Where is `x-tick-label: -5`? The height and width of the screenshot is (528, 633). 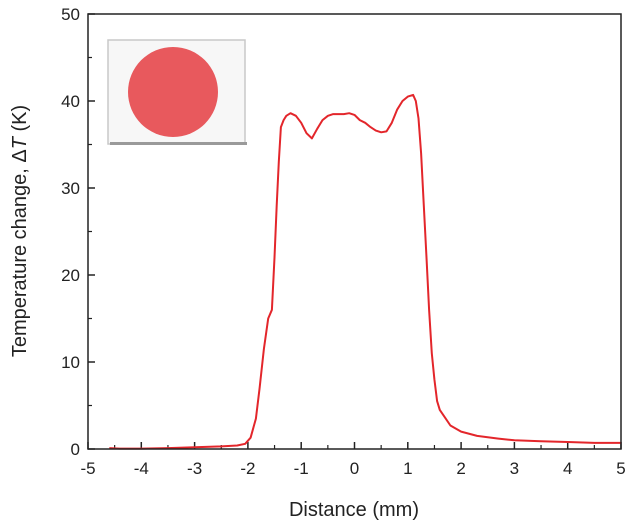
x-tick-label: -5 is located at coordinates (87, 468).